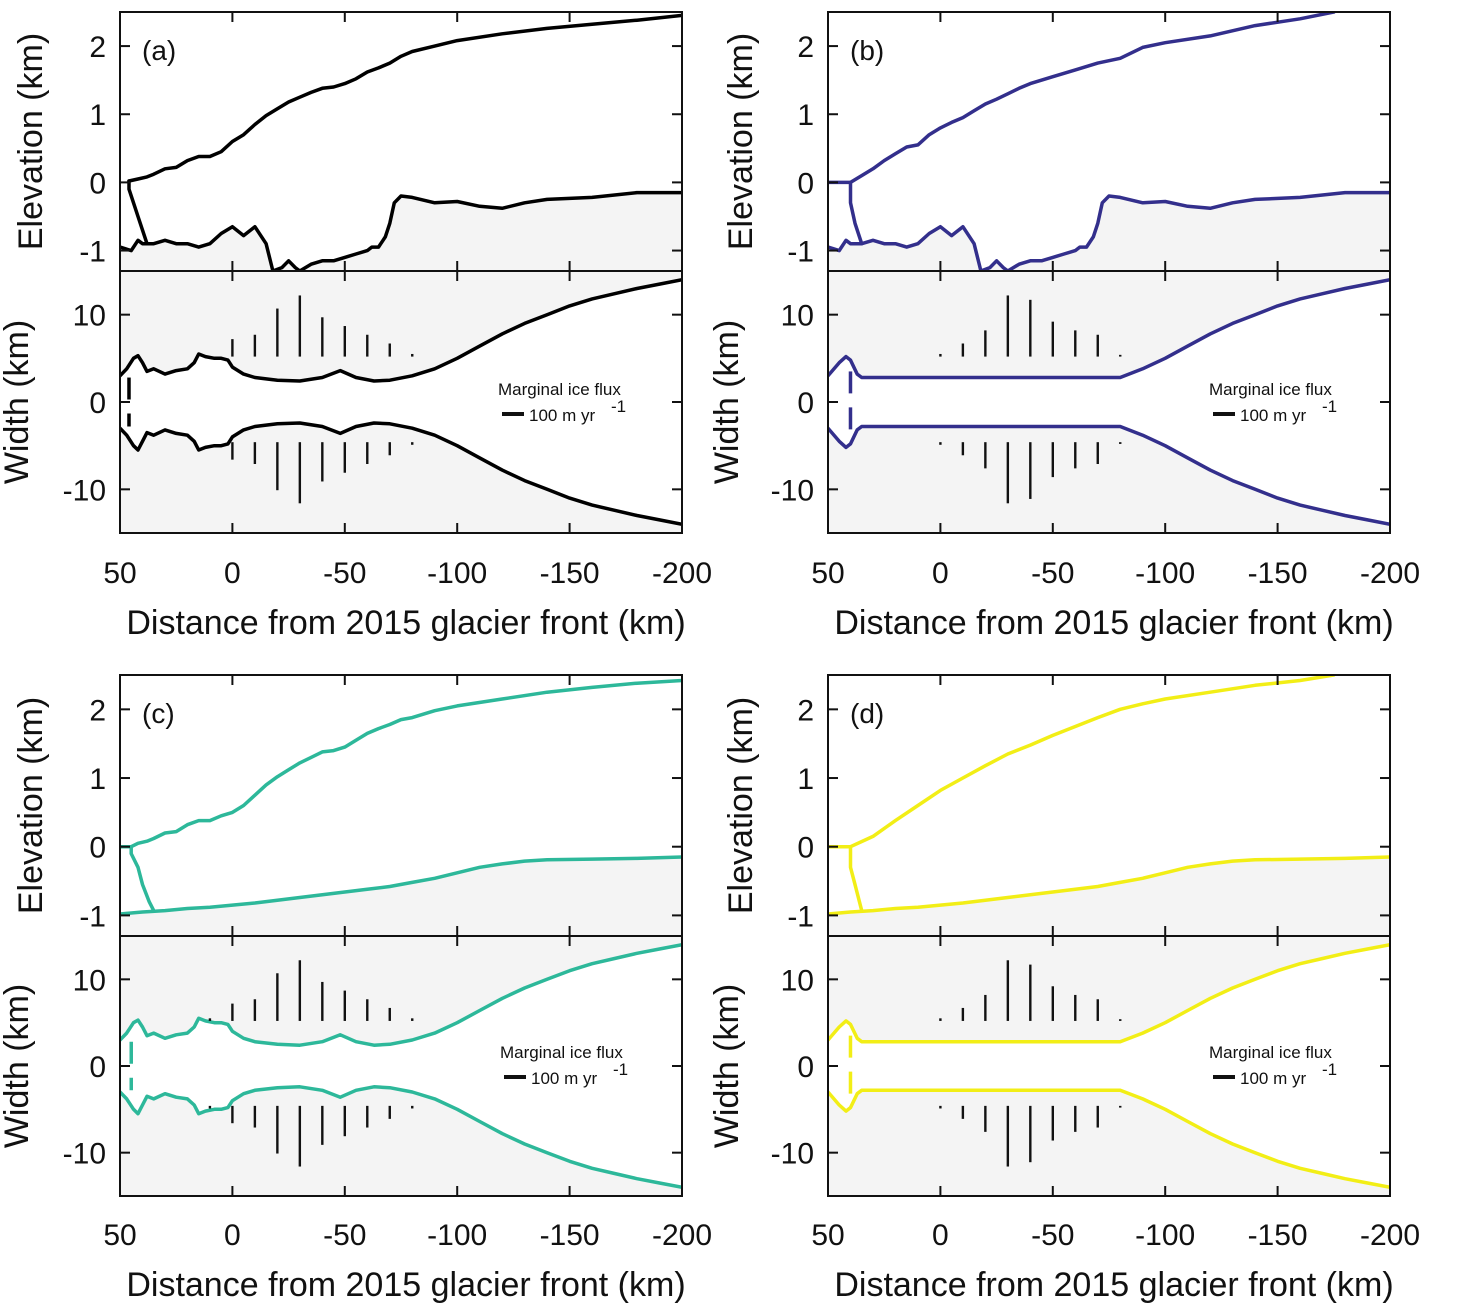 Image resolution: width=1482 pixels, height=1312 pixels. What do you see at coordinates (159, 50) in the screenshot?
I see `panel-label: (a)` at bounding box center [159, 50].